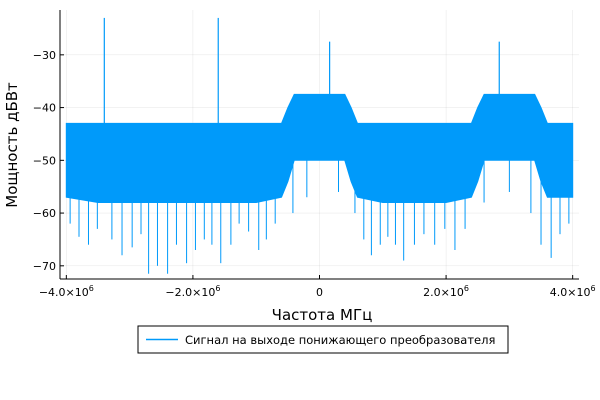 The image size is (600, 400). What do you see at coordinates (44, 213) in the screenshot?
I see `y-tick-label: −60` at bounding box center [44, 213].